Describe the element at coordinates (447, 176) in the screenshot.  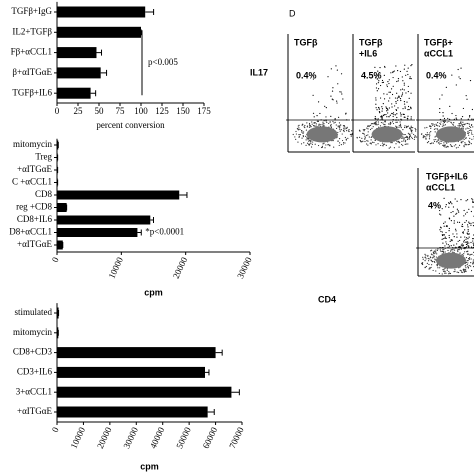
I see `plot-title: TGFβ+IL6` at that location.